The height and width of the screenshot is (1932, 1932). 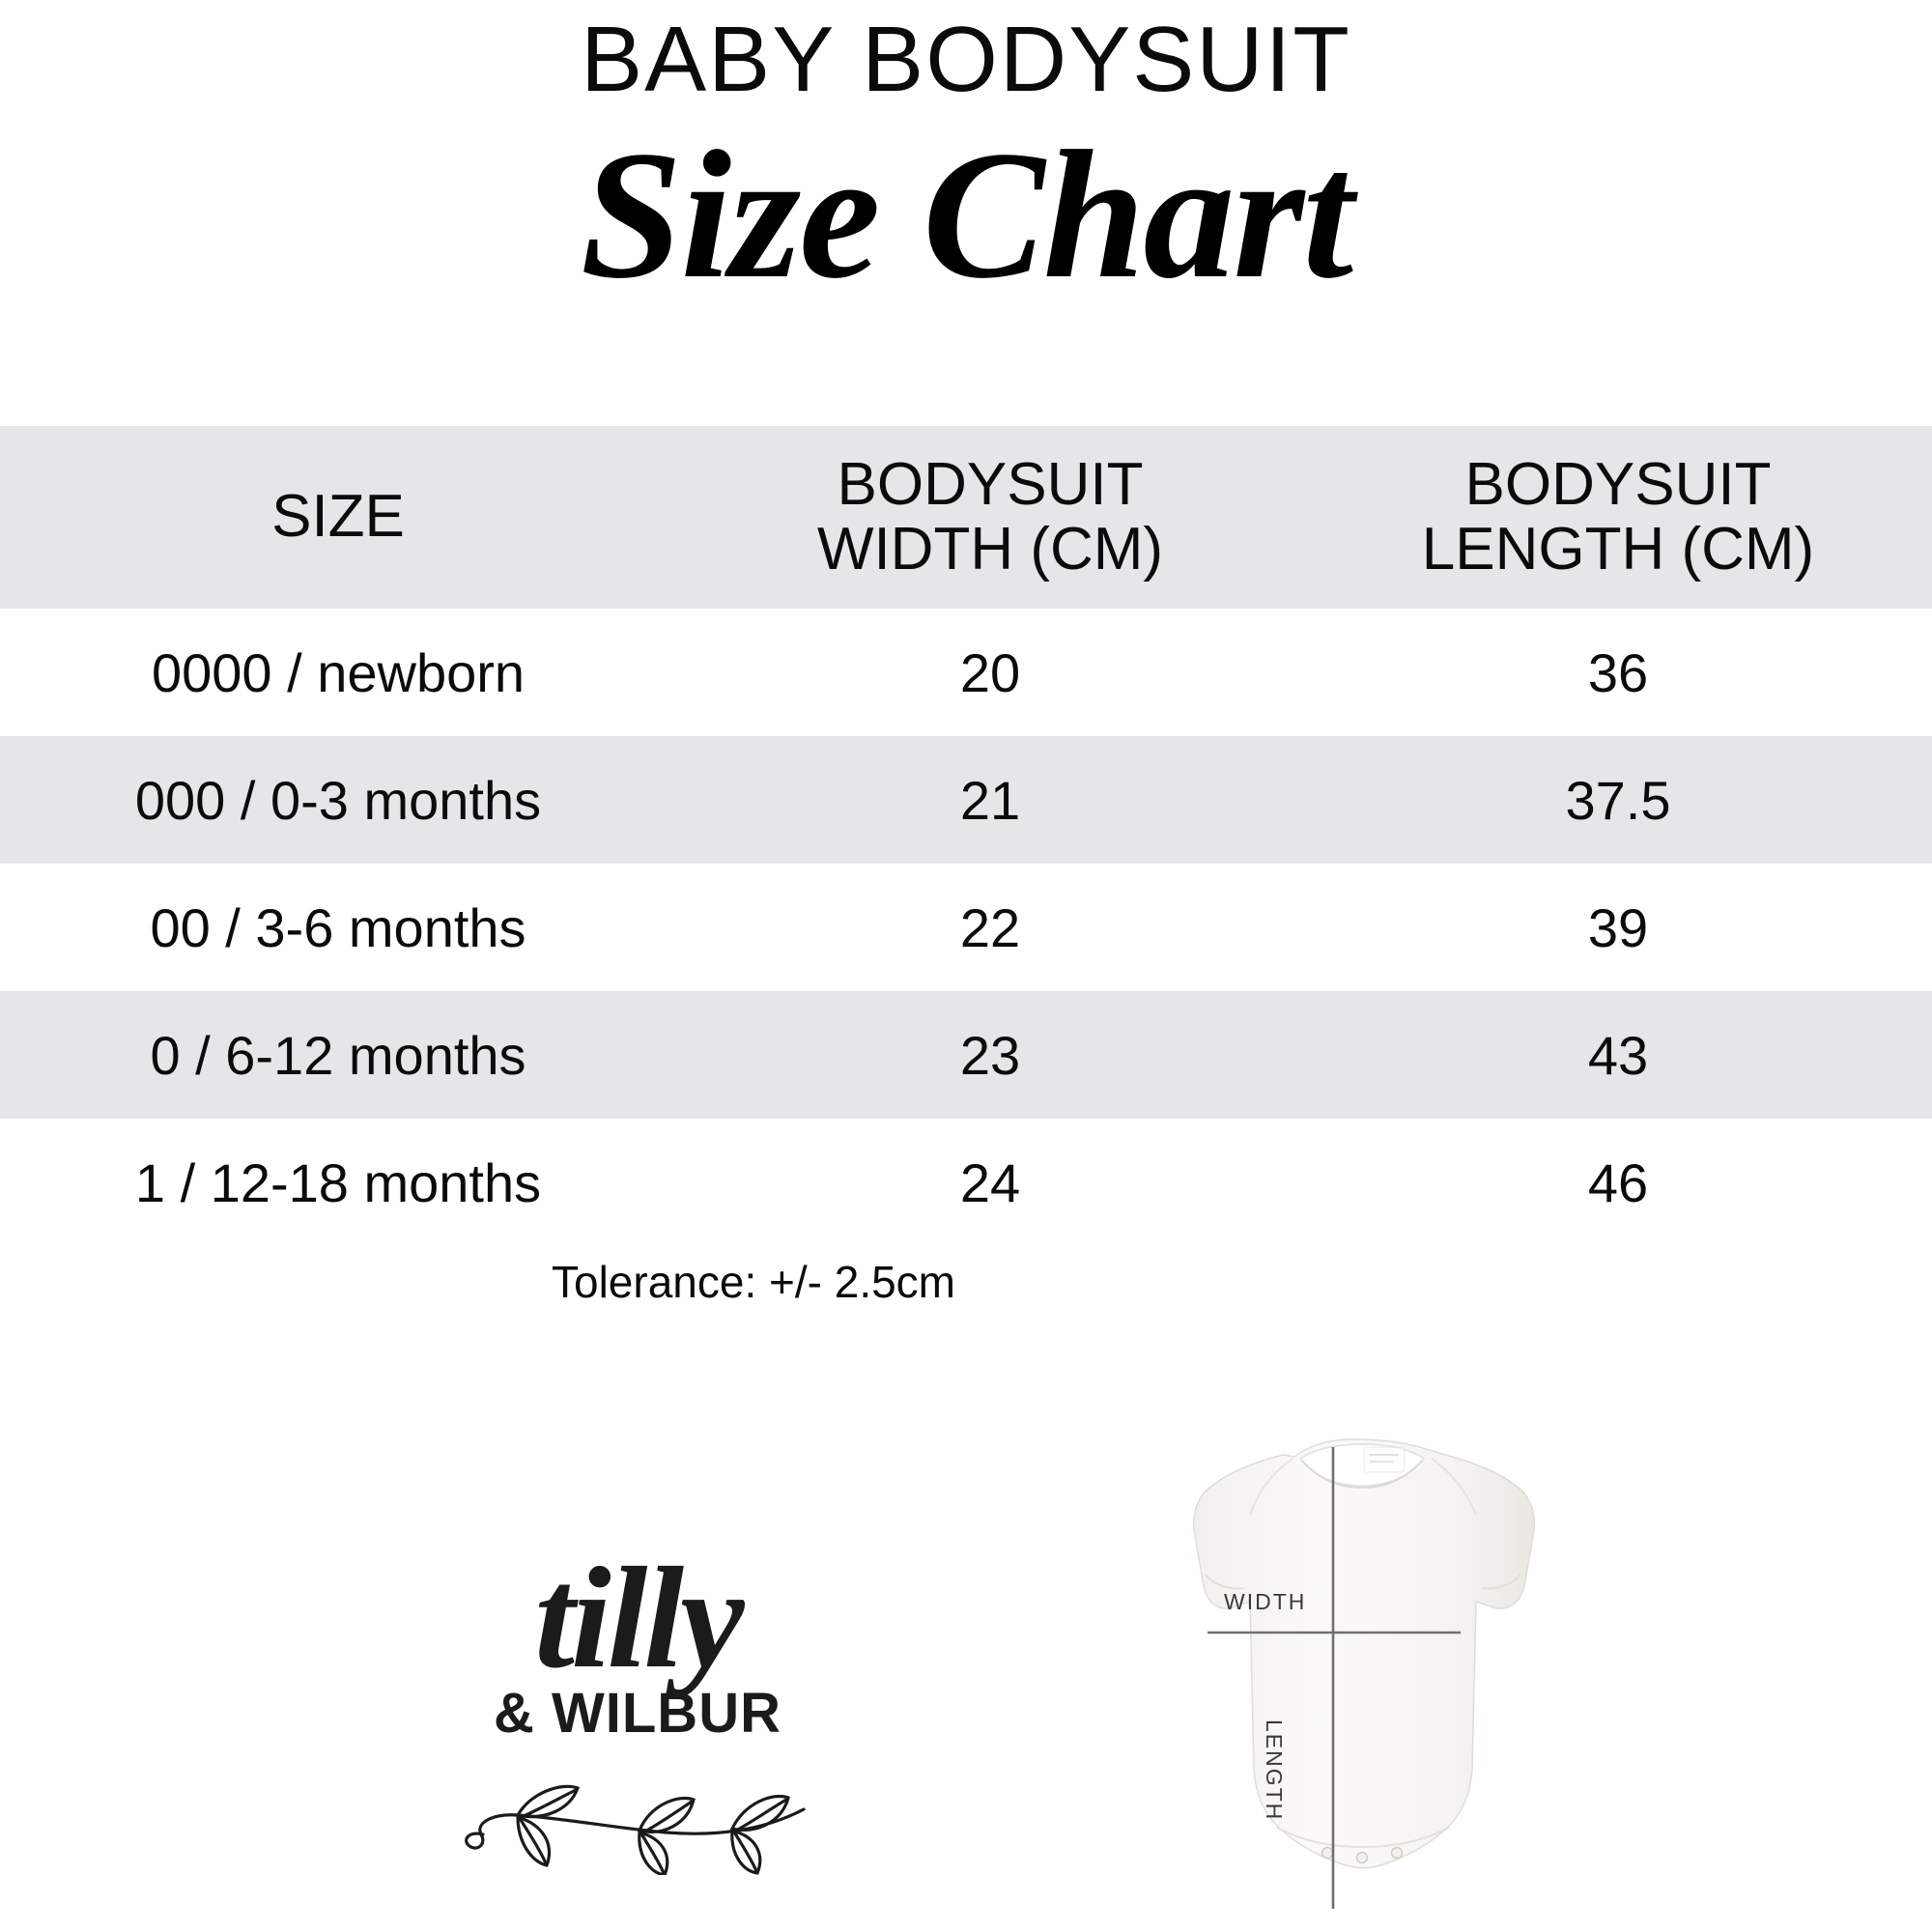 What do you see at coordinates (1364, 1673) in the screenshot?
I see `bodysuit-illustration-icon` at bounding box center [1364, 1673].